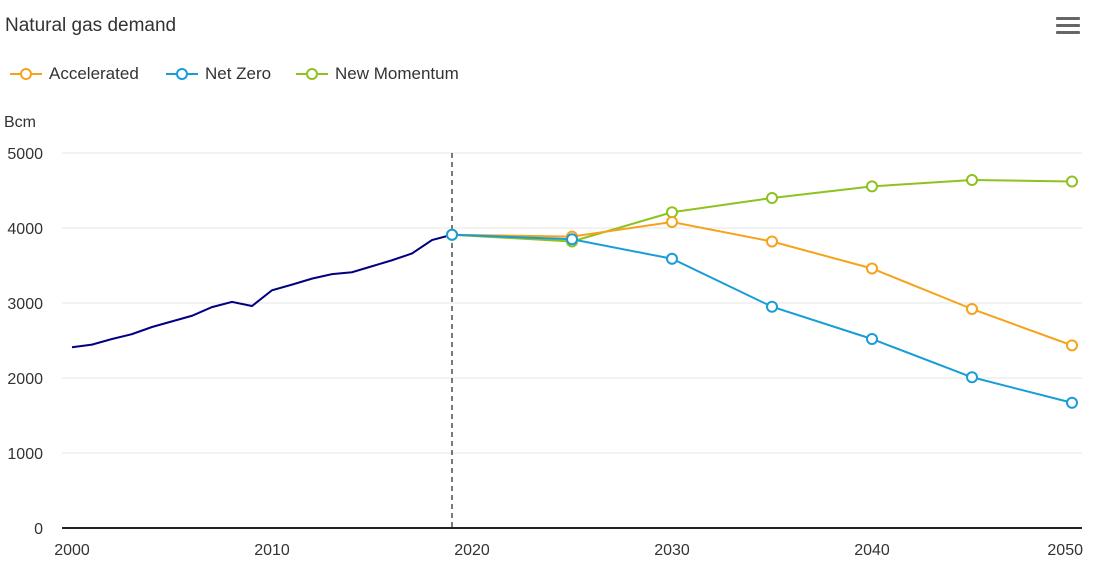  What do you see at coordinates (20, 122) in the screenshot?
I see `y-axis-label: Bcm` at bounding box center [20, 122].